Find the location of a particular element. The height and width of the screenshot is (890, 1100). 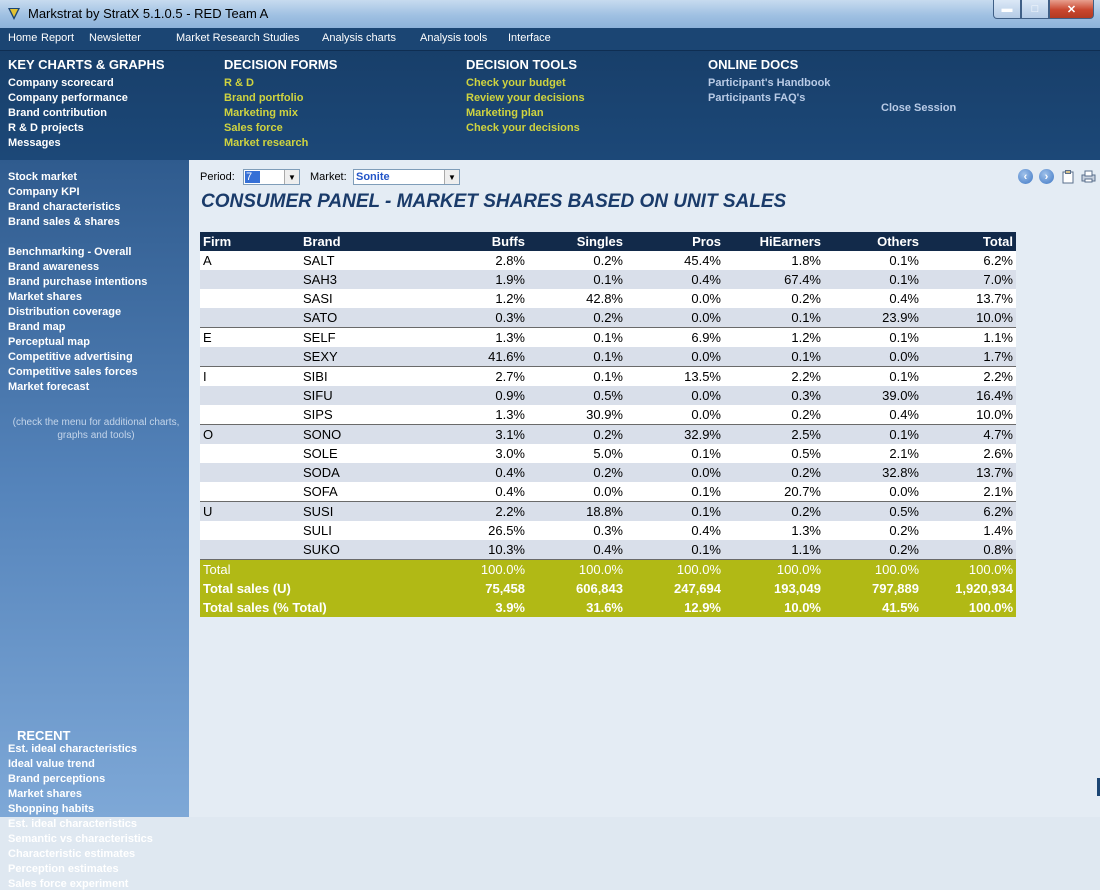

menu-interface: Interface is located at coordinates (529, 38).